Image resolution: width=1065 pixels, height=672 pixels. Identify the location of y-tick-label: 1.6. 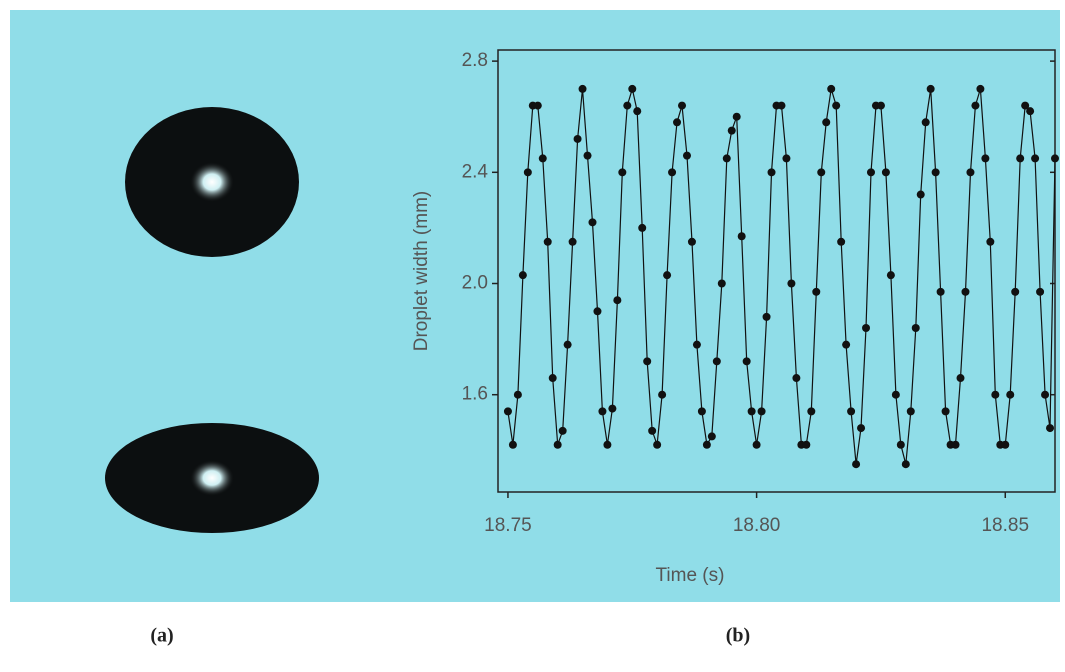
(475, 394).